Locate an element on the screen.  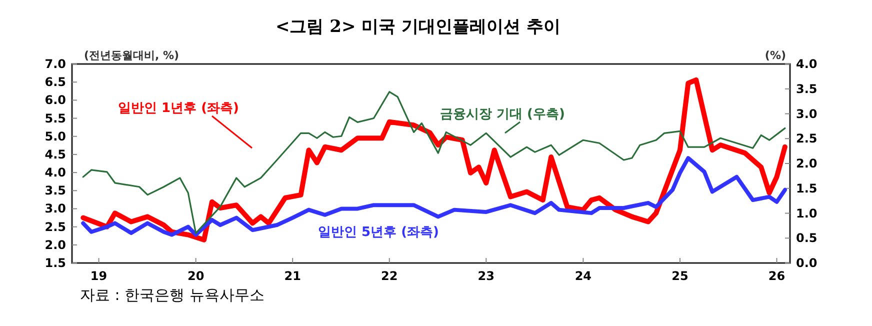
text: 자료 : 한국은행 뉴욕사무소 is located at coordinates (172, 295).